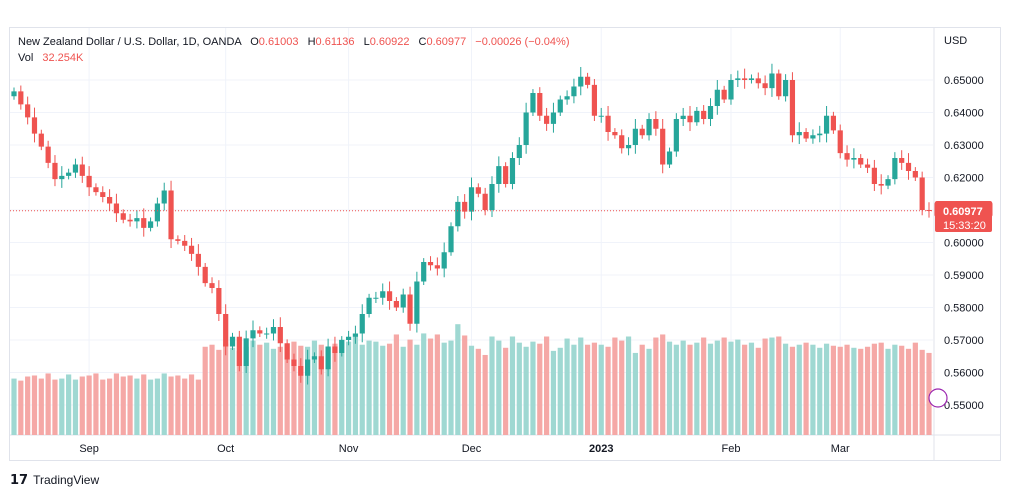 The width and height of the screenshot is (1012, 498). Describe the element at coordinates (19, 479) in the screenshot. I see `tradingview-logo-icon: 𝟭𝟳` at that location.